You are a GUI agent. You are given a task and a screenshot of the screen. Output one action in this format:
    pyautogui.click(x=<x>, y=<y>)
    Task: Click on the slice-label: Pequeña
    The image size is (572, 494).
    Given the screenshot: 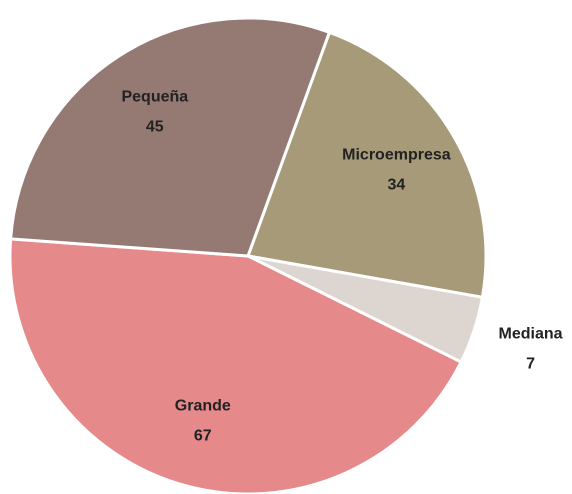 What is the action you would take?
    pyautogui.click(x=154, y=96)
    